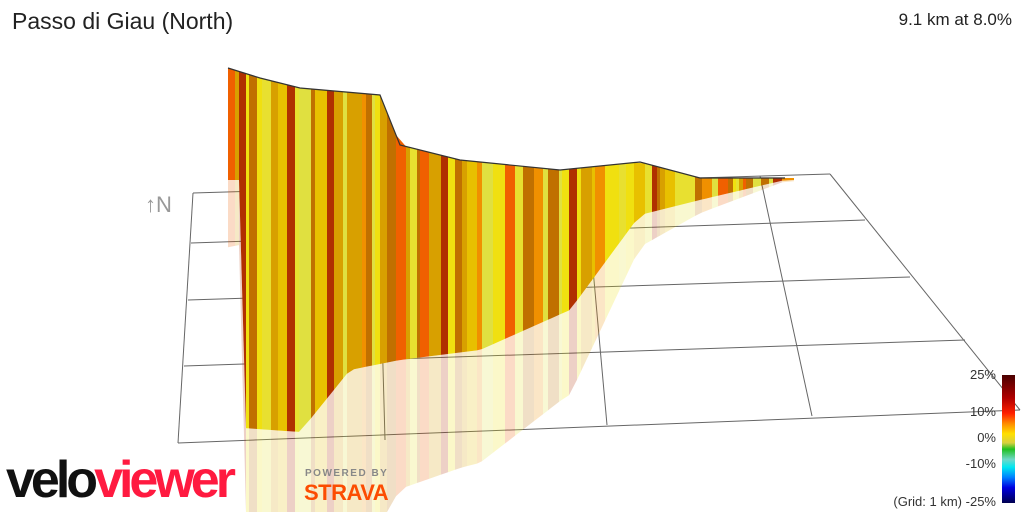 The width and height of the screenshot is (1024, 512). What do you see at coordinates (123, 21) in the screenshot?
I see `page-title: Passo di Giau (North)` at bounding box center [123, 21].